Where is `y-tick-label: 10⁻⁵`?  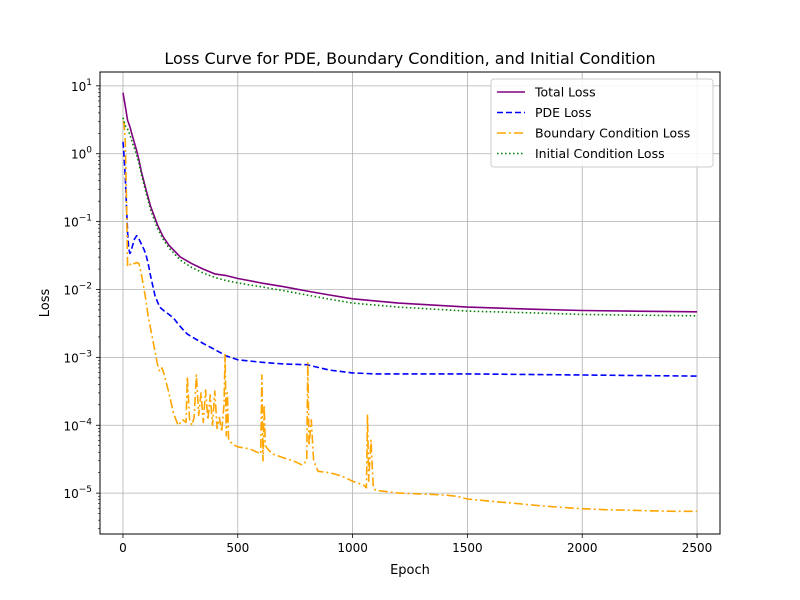
y-tick-label: 10⁻⁵ is located at coordinates (77, 493).